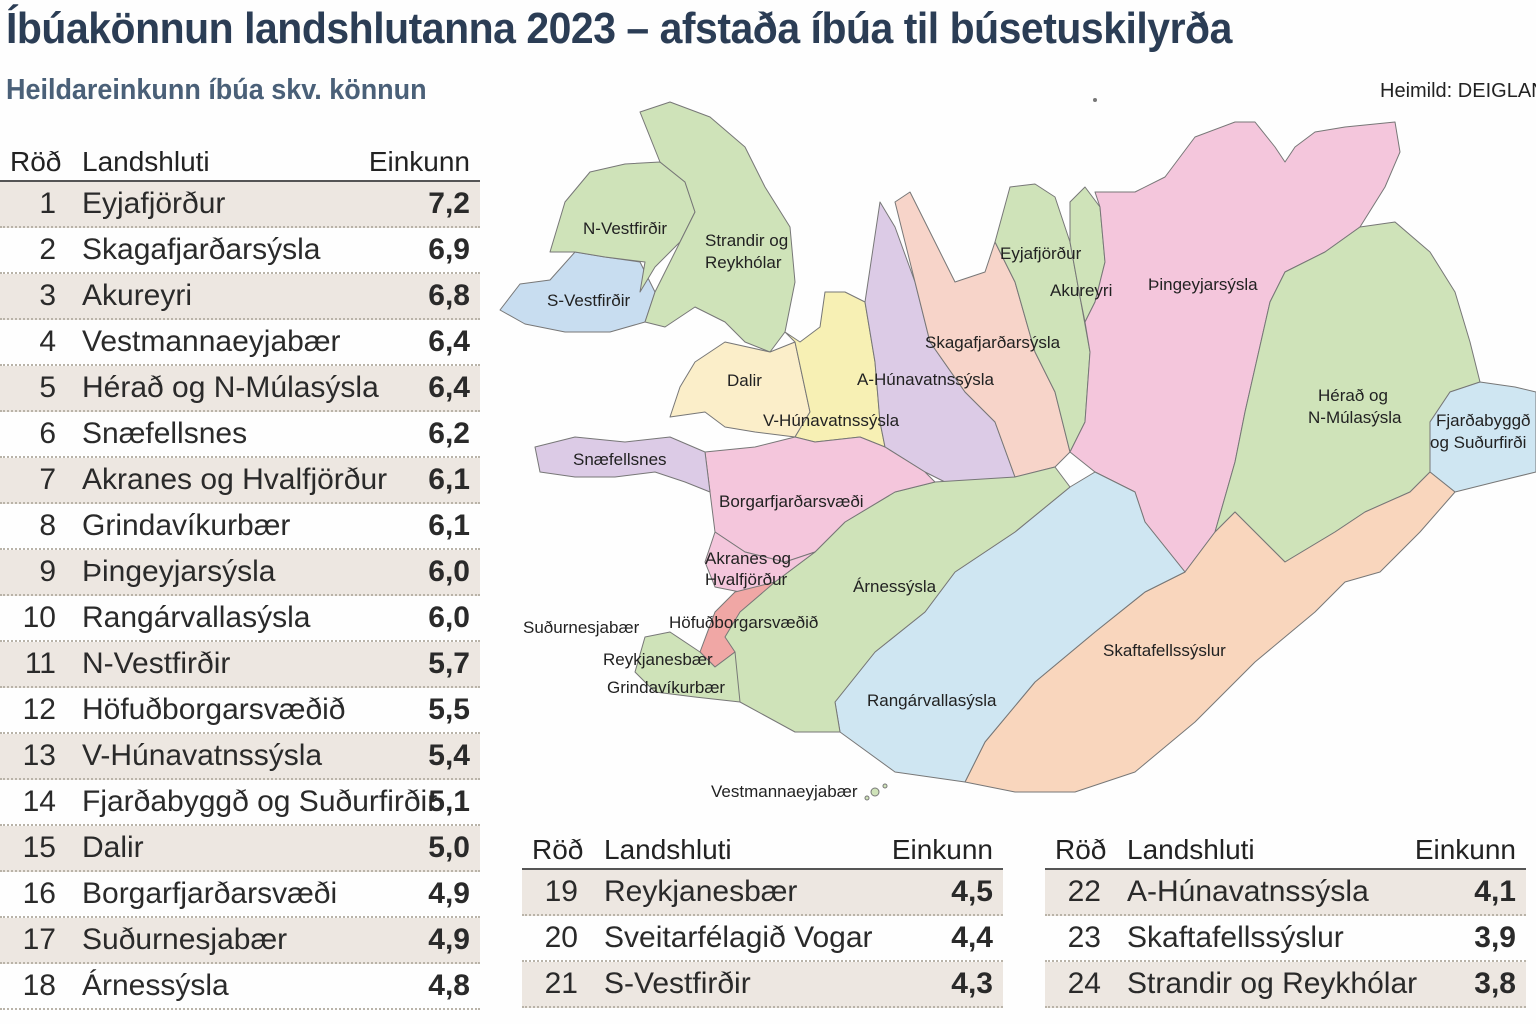 Image resolution: width=1536 pixels, height=1024 pixels. I want to click on region-snaefellsnes, so click(622, 464).